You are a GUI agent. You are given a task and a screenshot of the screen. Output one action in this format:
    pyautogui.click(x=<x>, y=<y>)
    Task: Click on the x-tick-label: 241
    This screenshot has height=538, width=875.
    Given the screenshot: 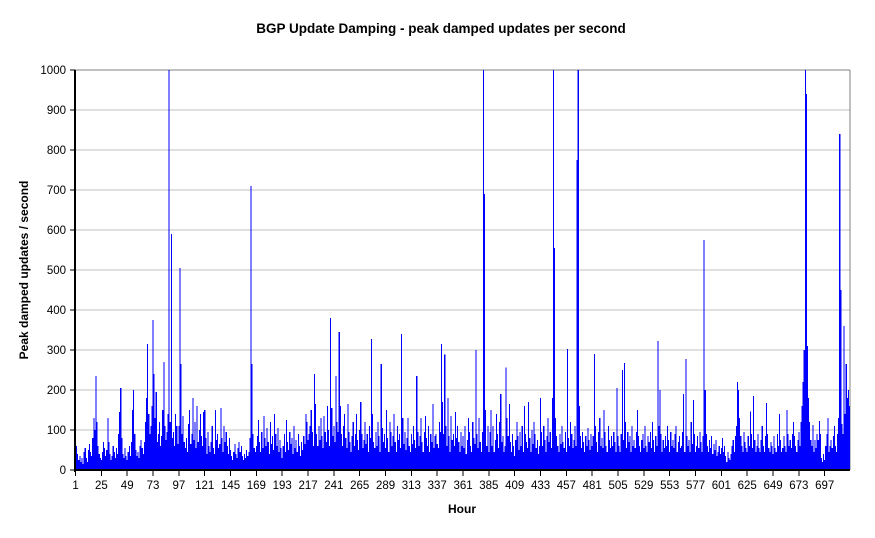 What is the action you would take?
    pyautogui.click(x=333, y=486)
    